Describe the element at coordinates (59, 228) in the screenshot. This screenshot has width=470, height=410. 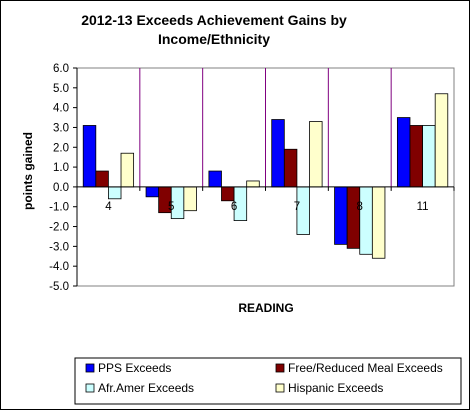
I see `y-tick-label: -2.0` at that location.